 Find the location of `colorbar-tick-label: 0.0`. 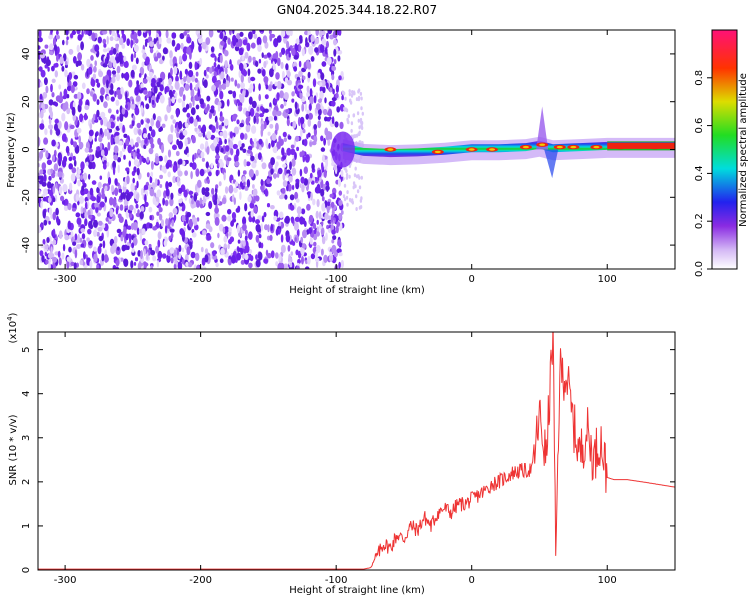

colorbar-tick-label: 0.0 is located at coordinates (699, 269).